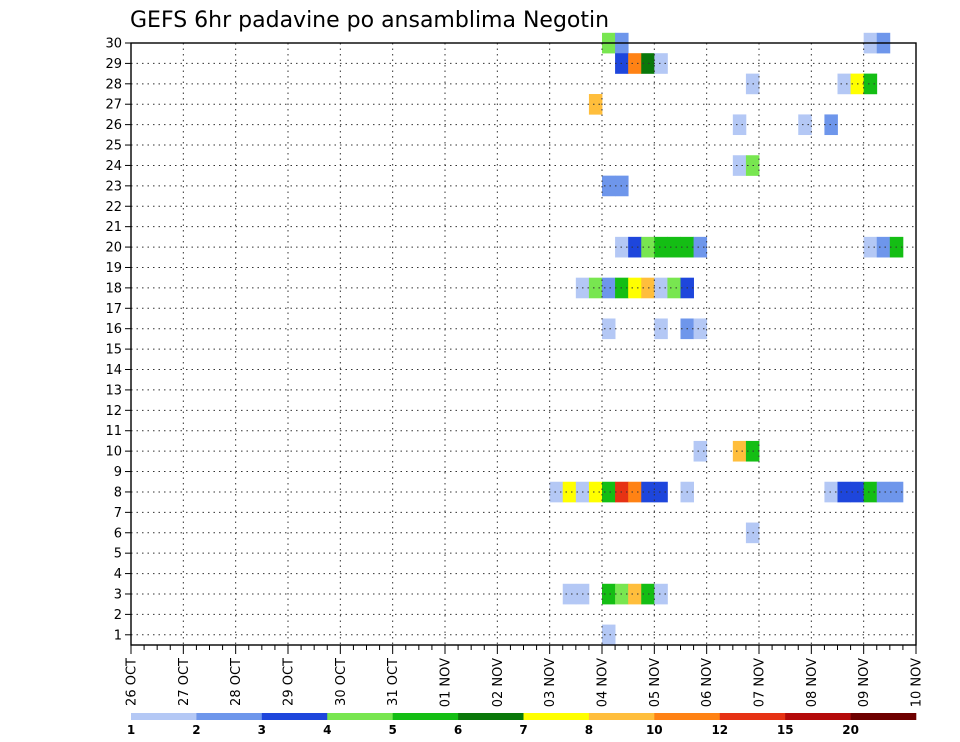 The image size is (960, 742). What do you see at coordinates (118, 615) in the screenshot?
I see `y-tick-label: 2` at bounding box center [118, 615].